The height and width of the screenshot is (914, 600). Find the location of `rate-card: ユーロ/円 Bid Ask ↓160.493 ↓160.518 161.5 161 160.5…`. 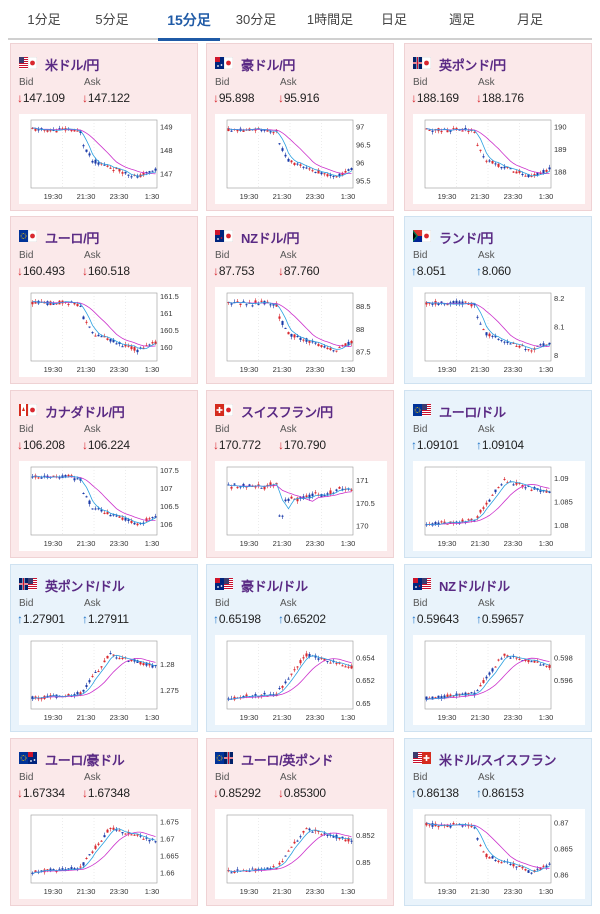

rate-card: ユーロ/円 Bid Ask ↓160.493 ↓160.518 161.5 161 160.5… is located at coordinates (104, 300).